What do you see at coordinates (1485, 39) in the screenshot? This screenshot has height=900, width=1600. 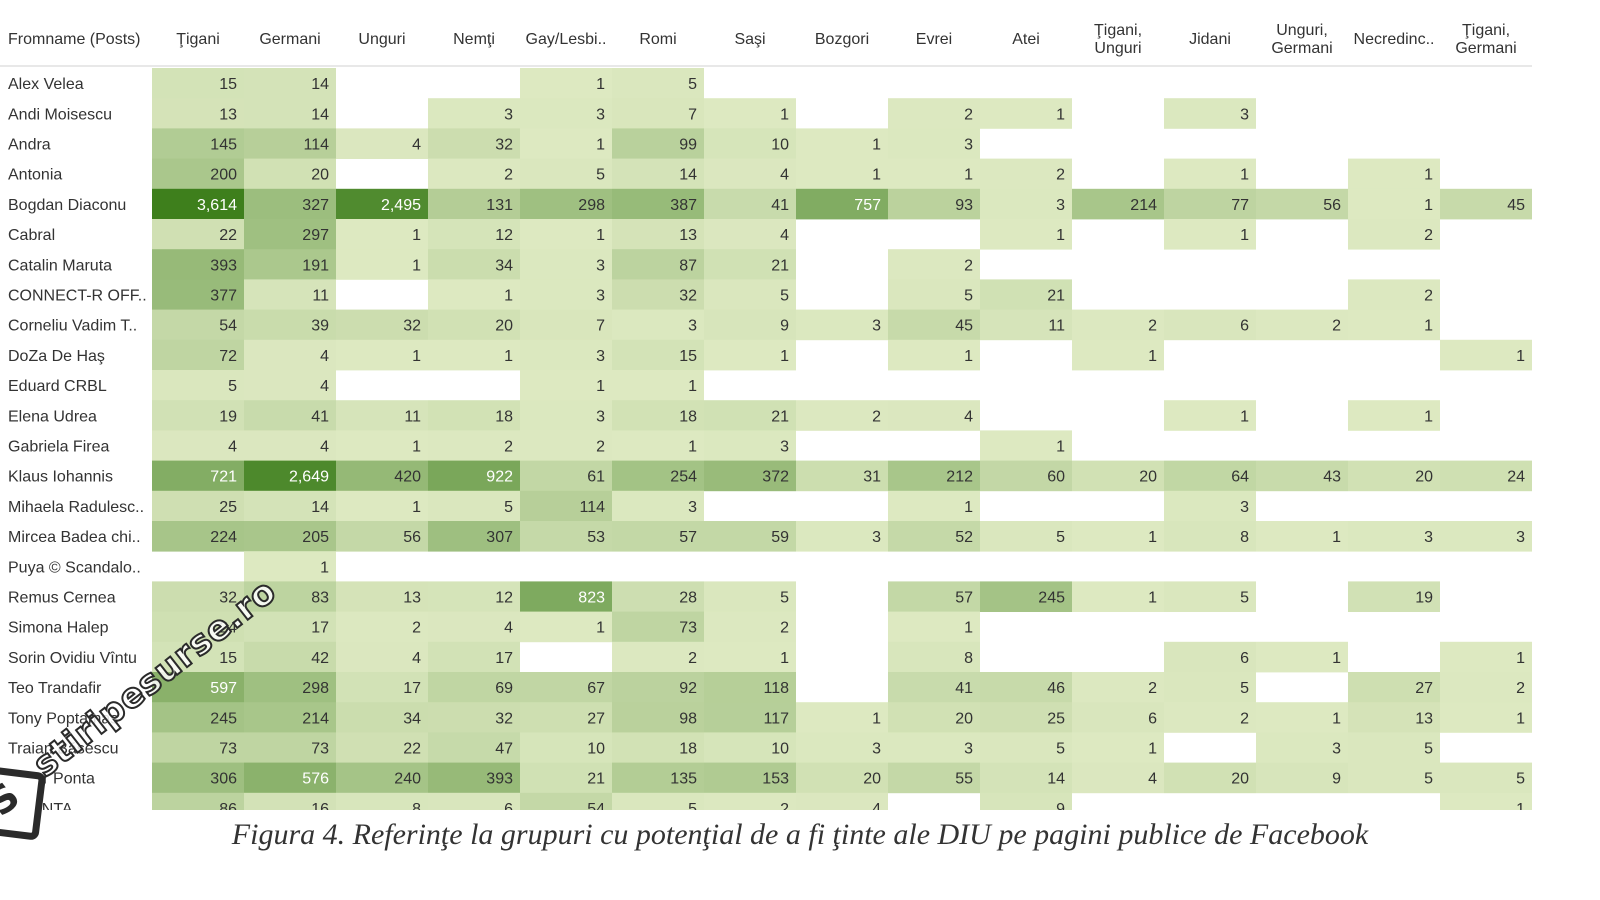 I see `column-header: Ţigani, Germani` at bounding box center [1485, 39].